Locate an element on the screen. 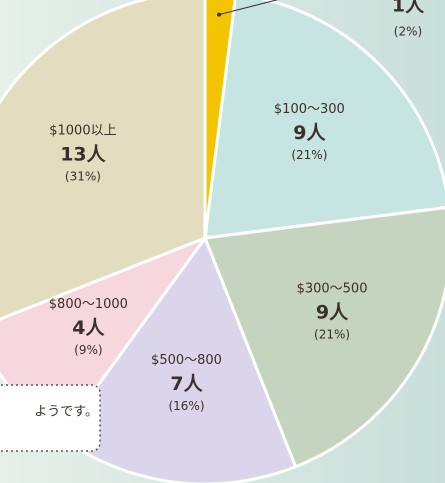 The width and height of the screenshot is (445, 483). note: ようです。 is located at coordinates (66, 412).